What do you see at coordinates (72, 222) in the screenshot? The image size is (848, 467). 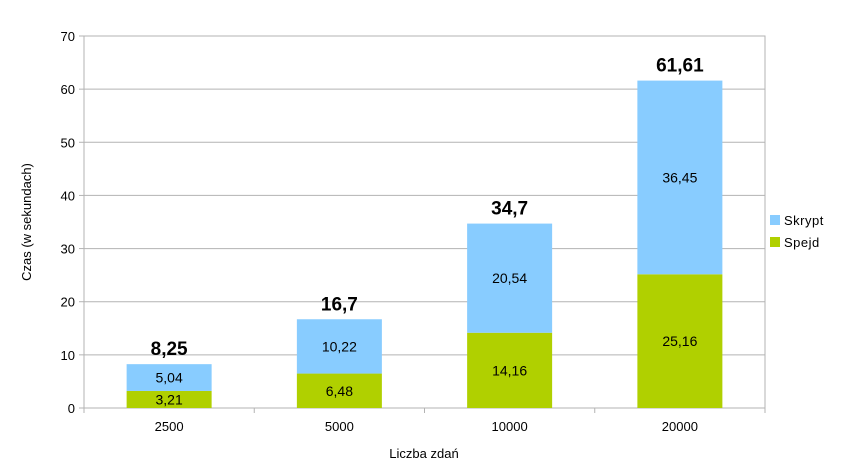 I see `y-axis: 0 10 20 30 40 50 60 70` at bounding box center [72, 222].